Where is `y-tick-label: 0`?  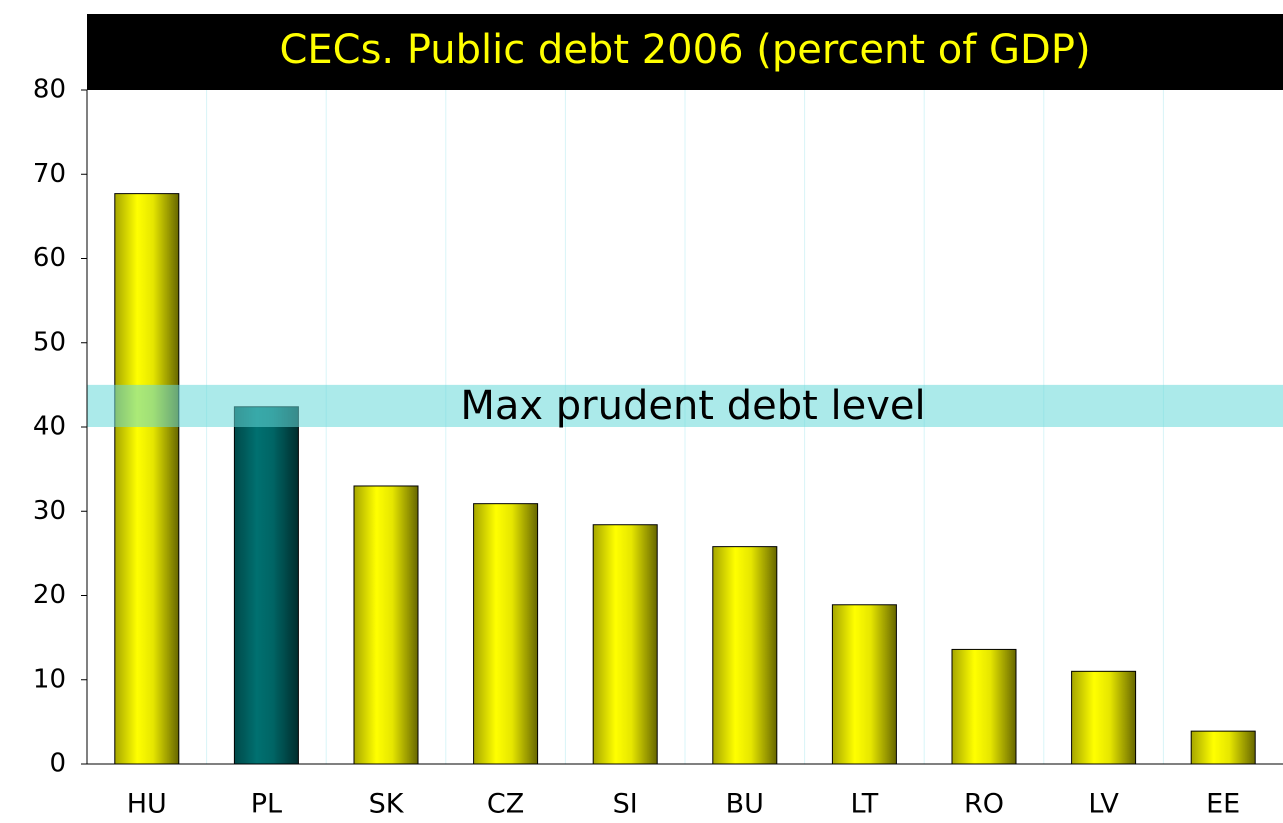
y-tick-label: 0 is located at coordinates (57, 764).